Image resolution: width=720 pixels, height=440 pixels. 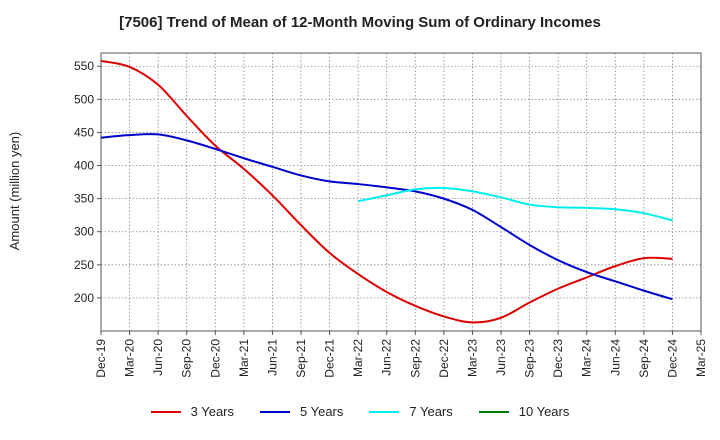 I want to click on x-tick-label: Dec-19, so click(x=101, y=358).